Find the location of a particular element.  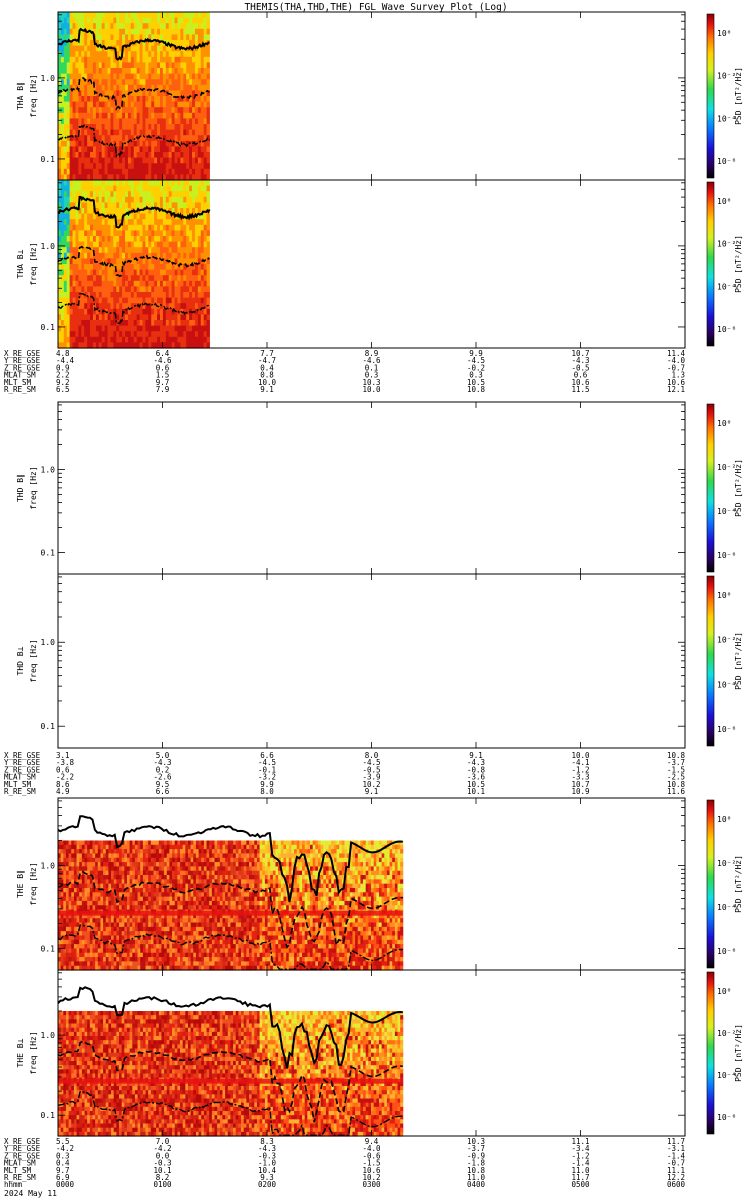

ephemeris-value: -1.8 is located at coordinates (476, 1163).